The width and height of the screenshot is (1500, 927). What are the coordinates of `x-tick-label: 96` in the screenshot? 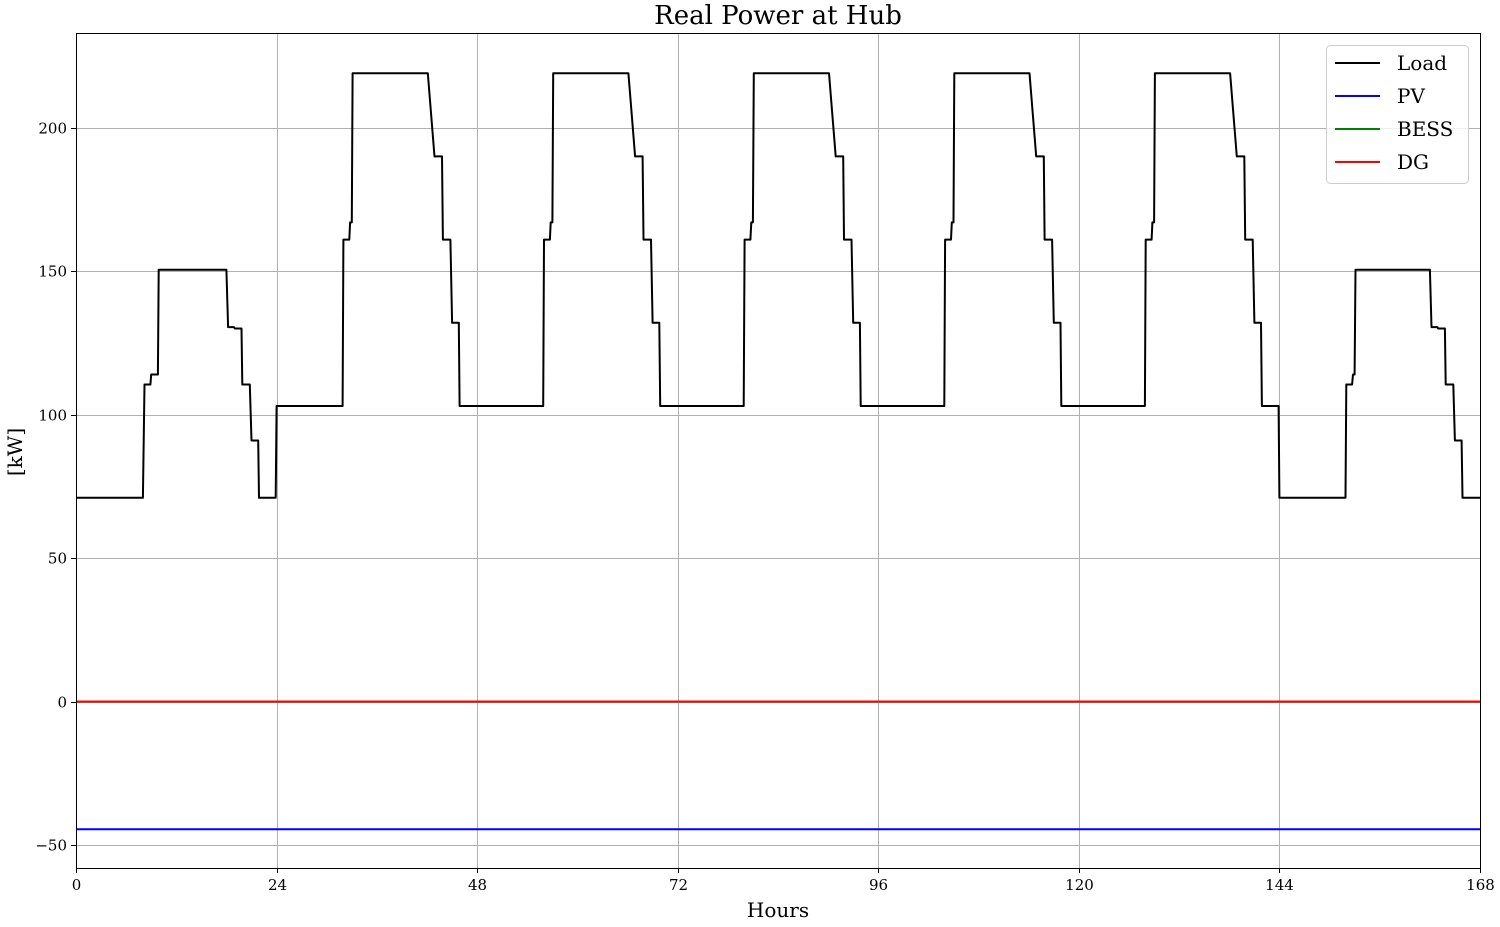 It's located at (878, 885).